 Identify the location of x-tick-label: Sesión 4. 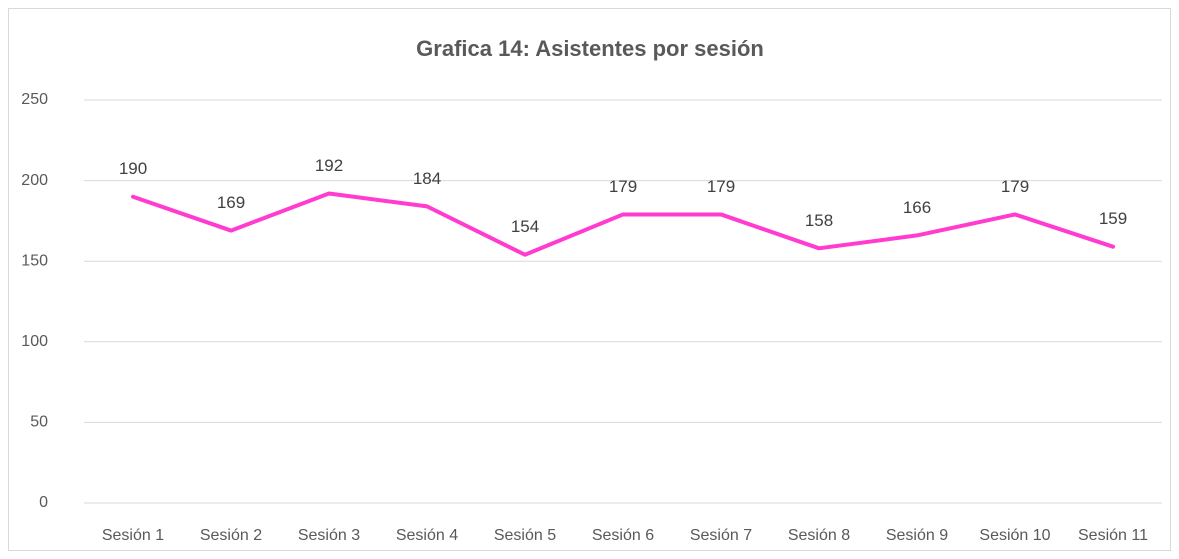
(427, 535).